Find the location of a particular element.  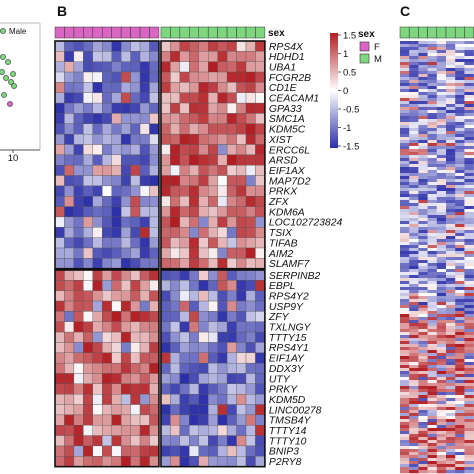

gene-label: USP9Y is located at coordinates (286, 307).